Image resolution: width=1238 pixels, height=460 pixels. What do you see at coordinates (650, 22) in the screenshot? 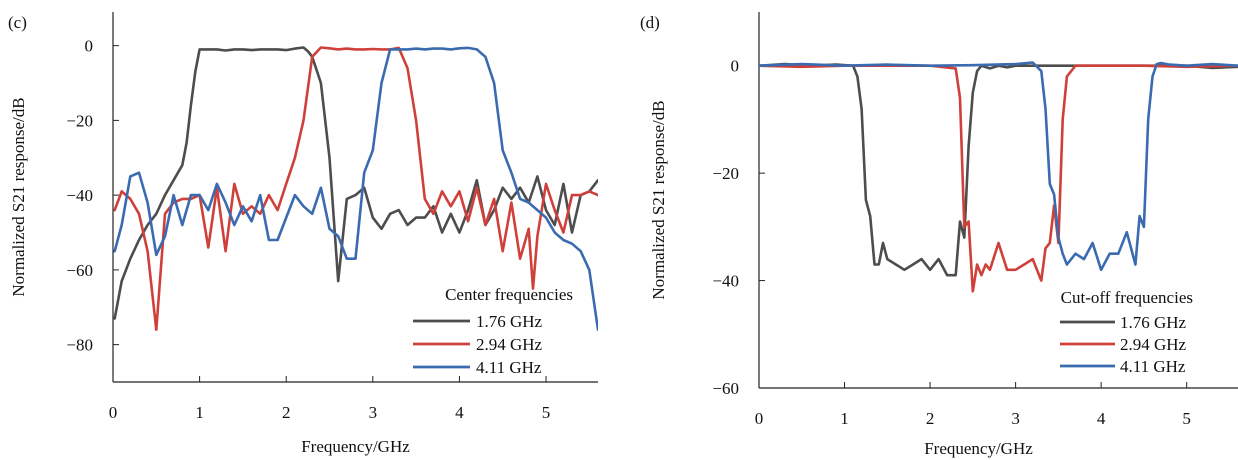
I see `panel-label: (d)` at bounding box center [650, 22].